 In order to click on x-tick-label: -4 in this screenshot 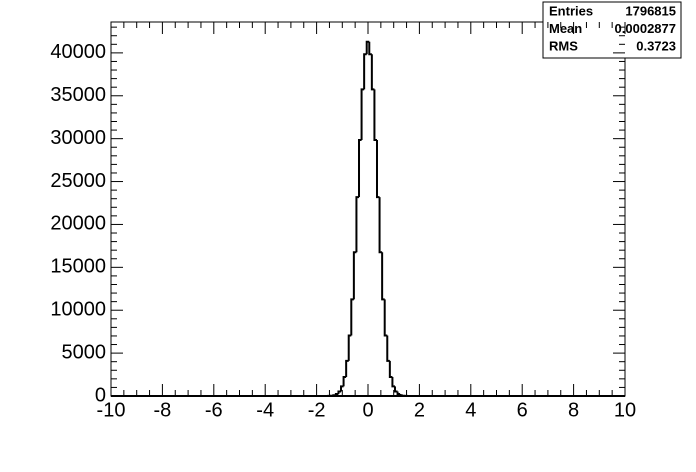, I will do `click(265, 410)`.